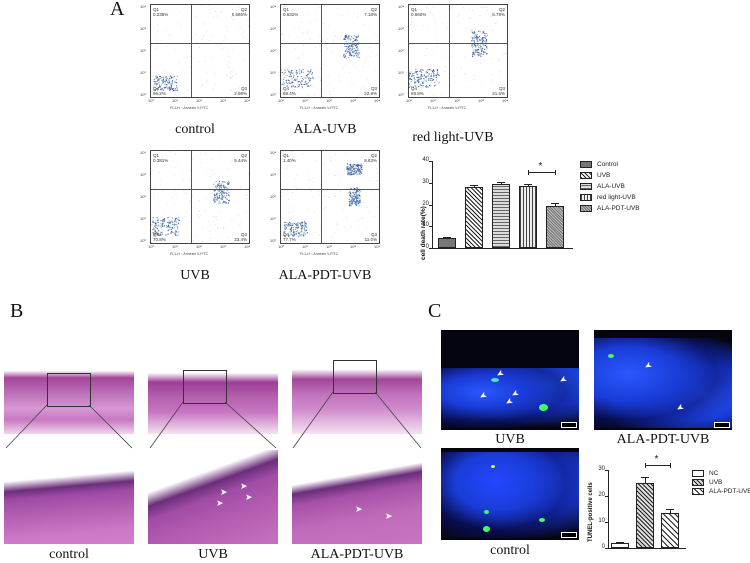 The width and height of the screenshot is (750, 563). What do you see at coordinates (645, 515) in the screenshot?
I see `bar-uvb` at bounding box center [645, 515].